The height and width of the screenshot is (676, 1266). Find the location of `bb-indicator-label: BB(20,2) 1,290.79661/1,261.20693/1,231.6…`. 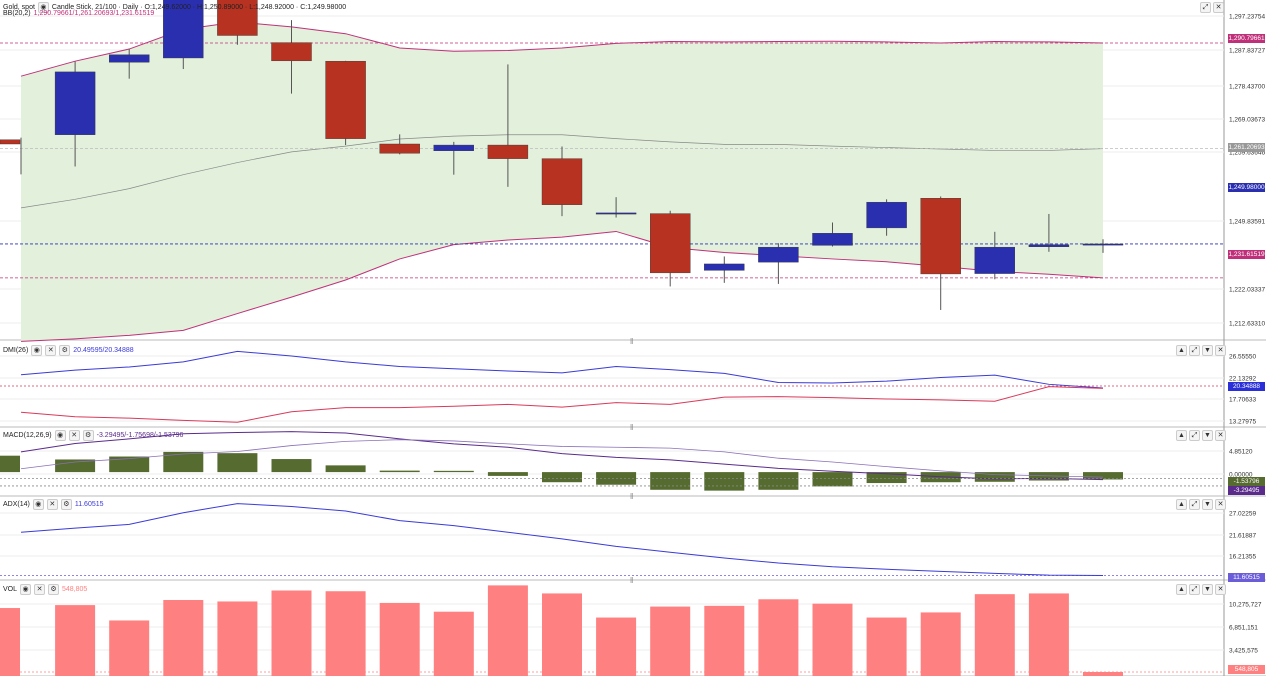

bb-indicator-label: BB(20,2) 1,290.79661/1,261.20693/1,231.6… is located at coordinates (78, 13).